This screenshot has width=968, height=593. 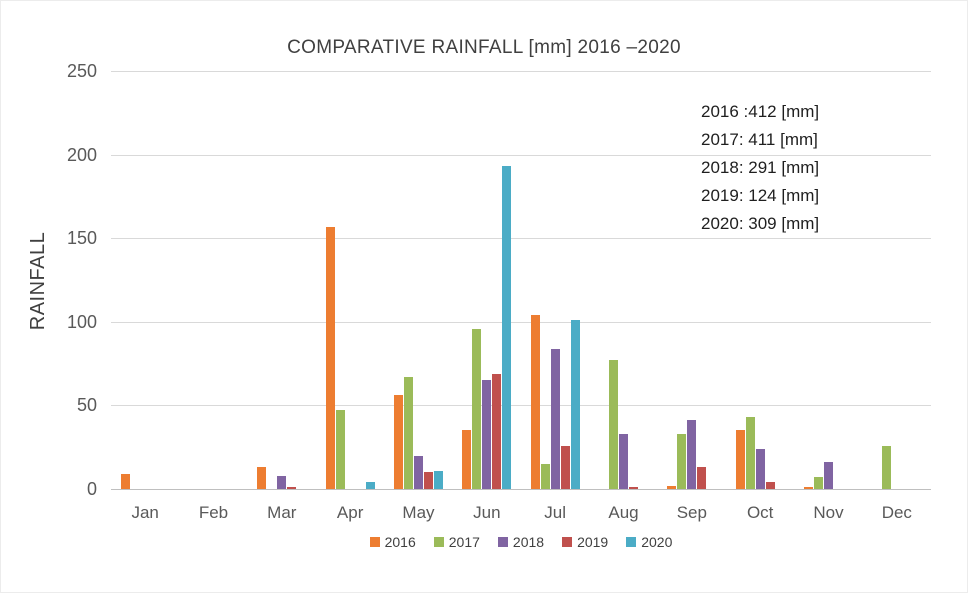 I want to click on legend-item-2018: 2018, so click(x=521, y=542).